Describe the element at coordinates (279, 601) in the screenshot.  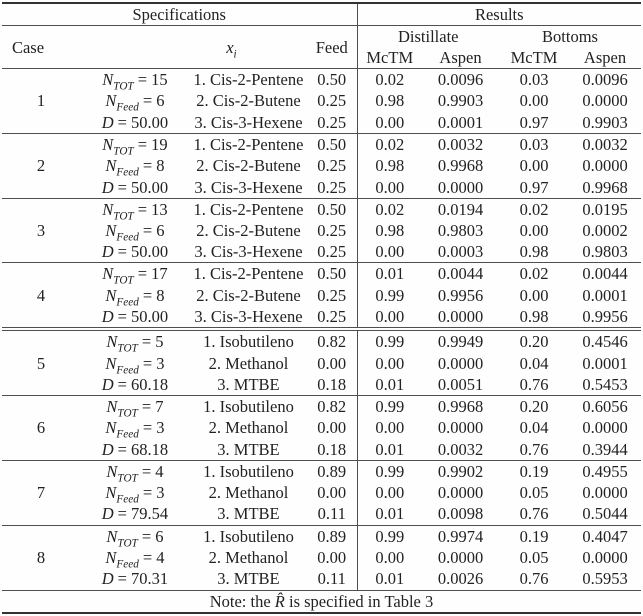
I see `r-hat-symbol: R̂` at that location.